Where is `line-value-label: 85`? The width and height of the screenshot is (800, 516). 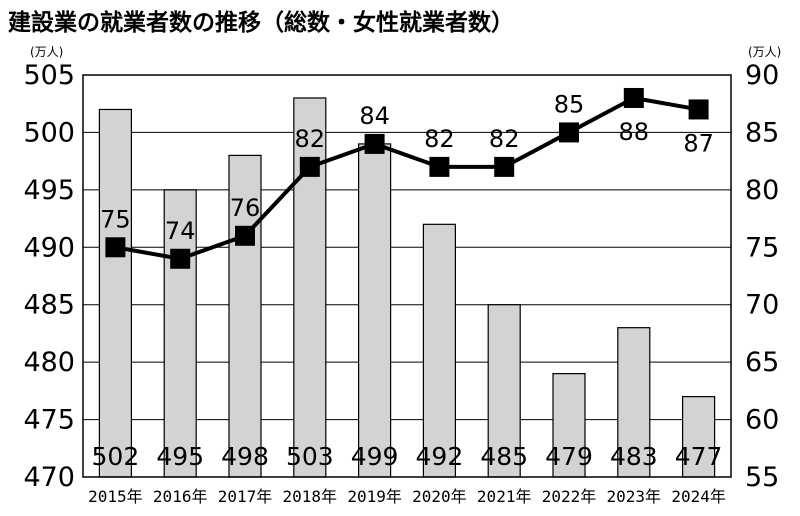
line-value-label: 85 is located at coordinates (569, 104).